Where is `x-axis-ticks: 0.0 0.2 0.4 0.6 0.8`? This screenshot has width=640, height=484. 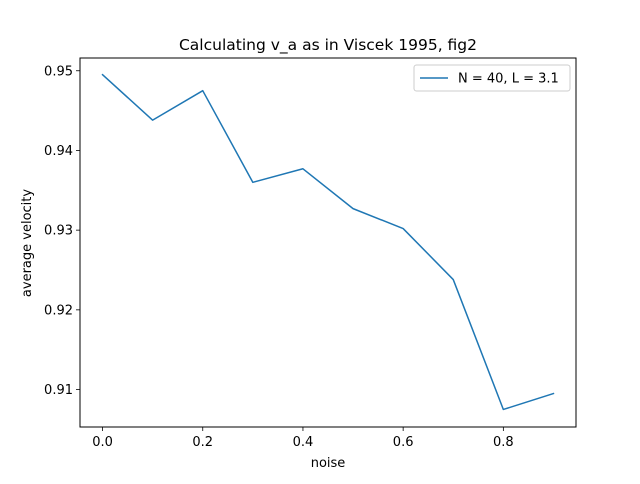 x-axis-ticks: 0.0 0.2 0.4 0.6 0.8 is located at coordinates (303, 438).